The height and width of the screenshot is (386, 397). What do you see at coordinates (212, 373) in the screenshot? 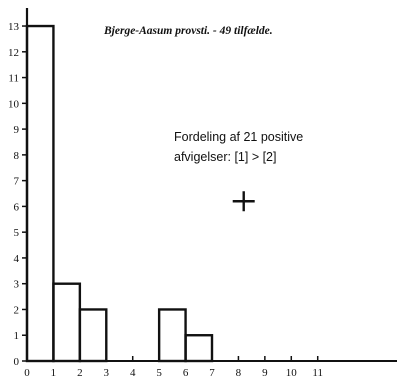
I see `x-tick-label-7: 7` at bounding box center [212, 373].